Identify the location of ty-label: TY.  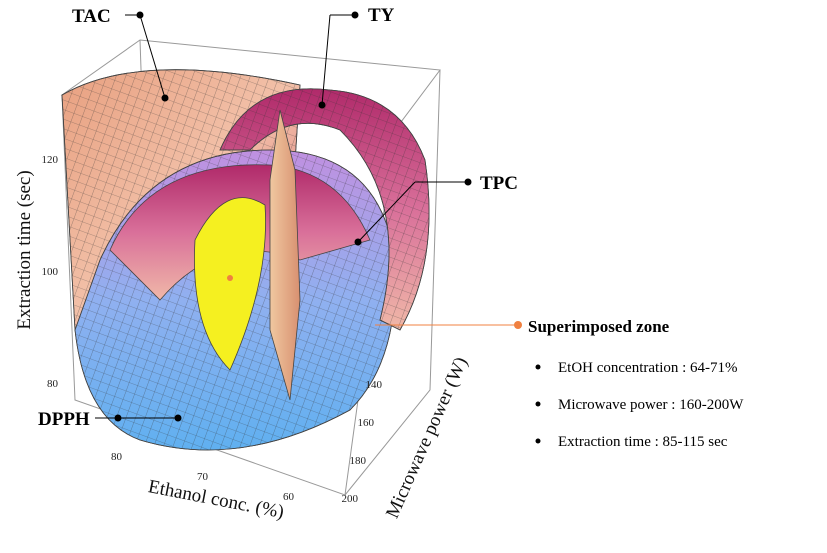
(381, 15).